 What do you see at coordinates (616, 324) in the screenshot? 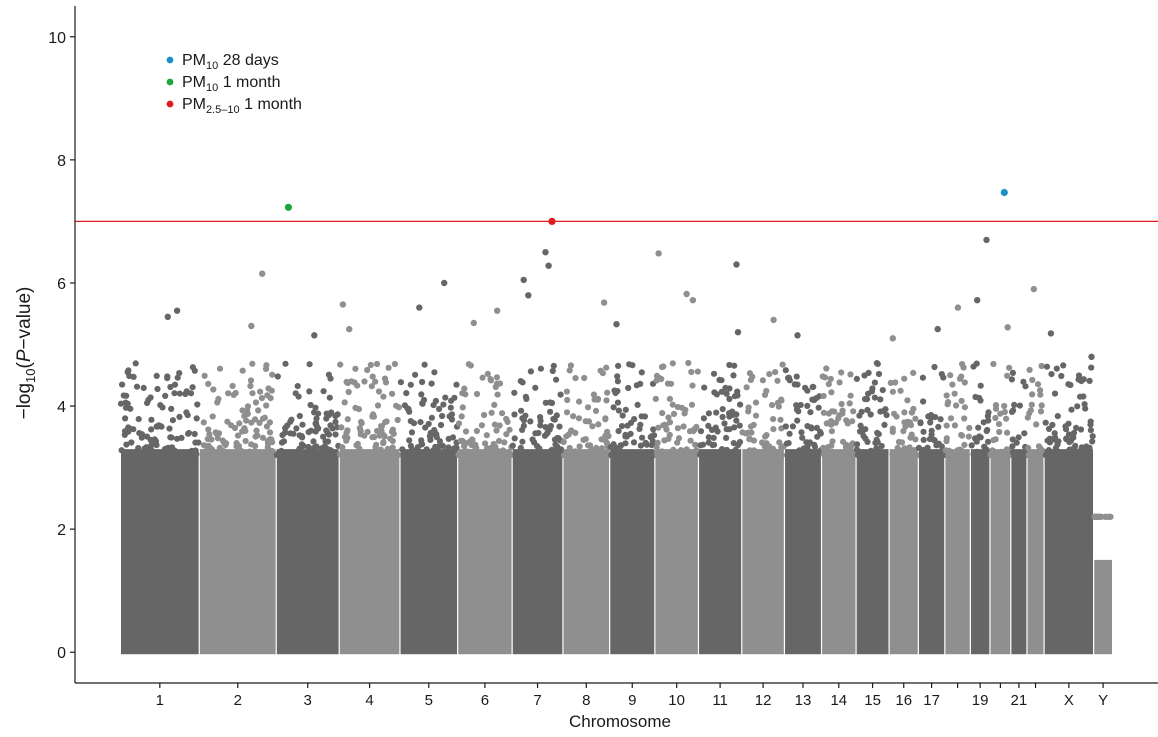
I see `top-hit-point-chr9` at bounding box center [616, 324].